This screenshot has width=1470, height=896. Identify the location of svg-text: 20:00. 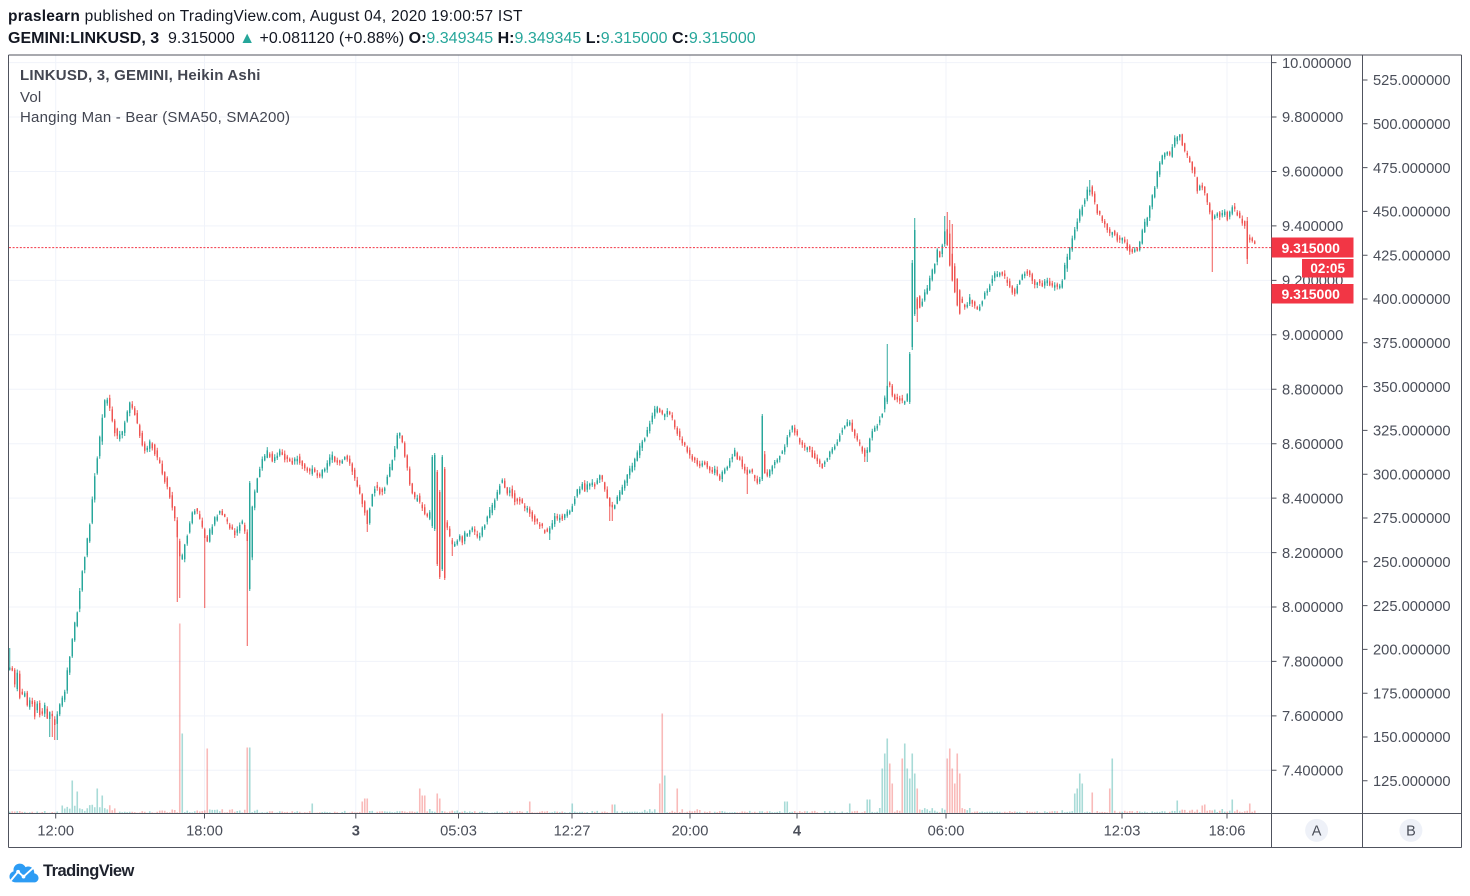
(690, 832).